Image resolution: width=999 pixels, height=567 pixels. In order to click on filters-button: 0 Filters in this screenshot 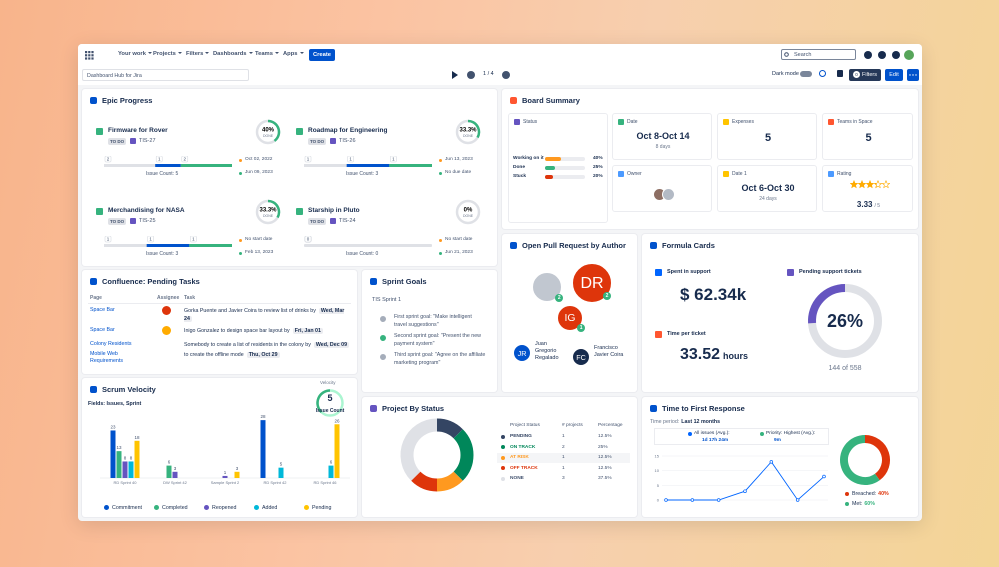, I will do `click(865, 75)`.